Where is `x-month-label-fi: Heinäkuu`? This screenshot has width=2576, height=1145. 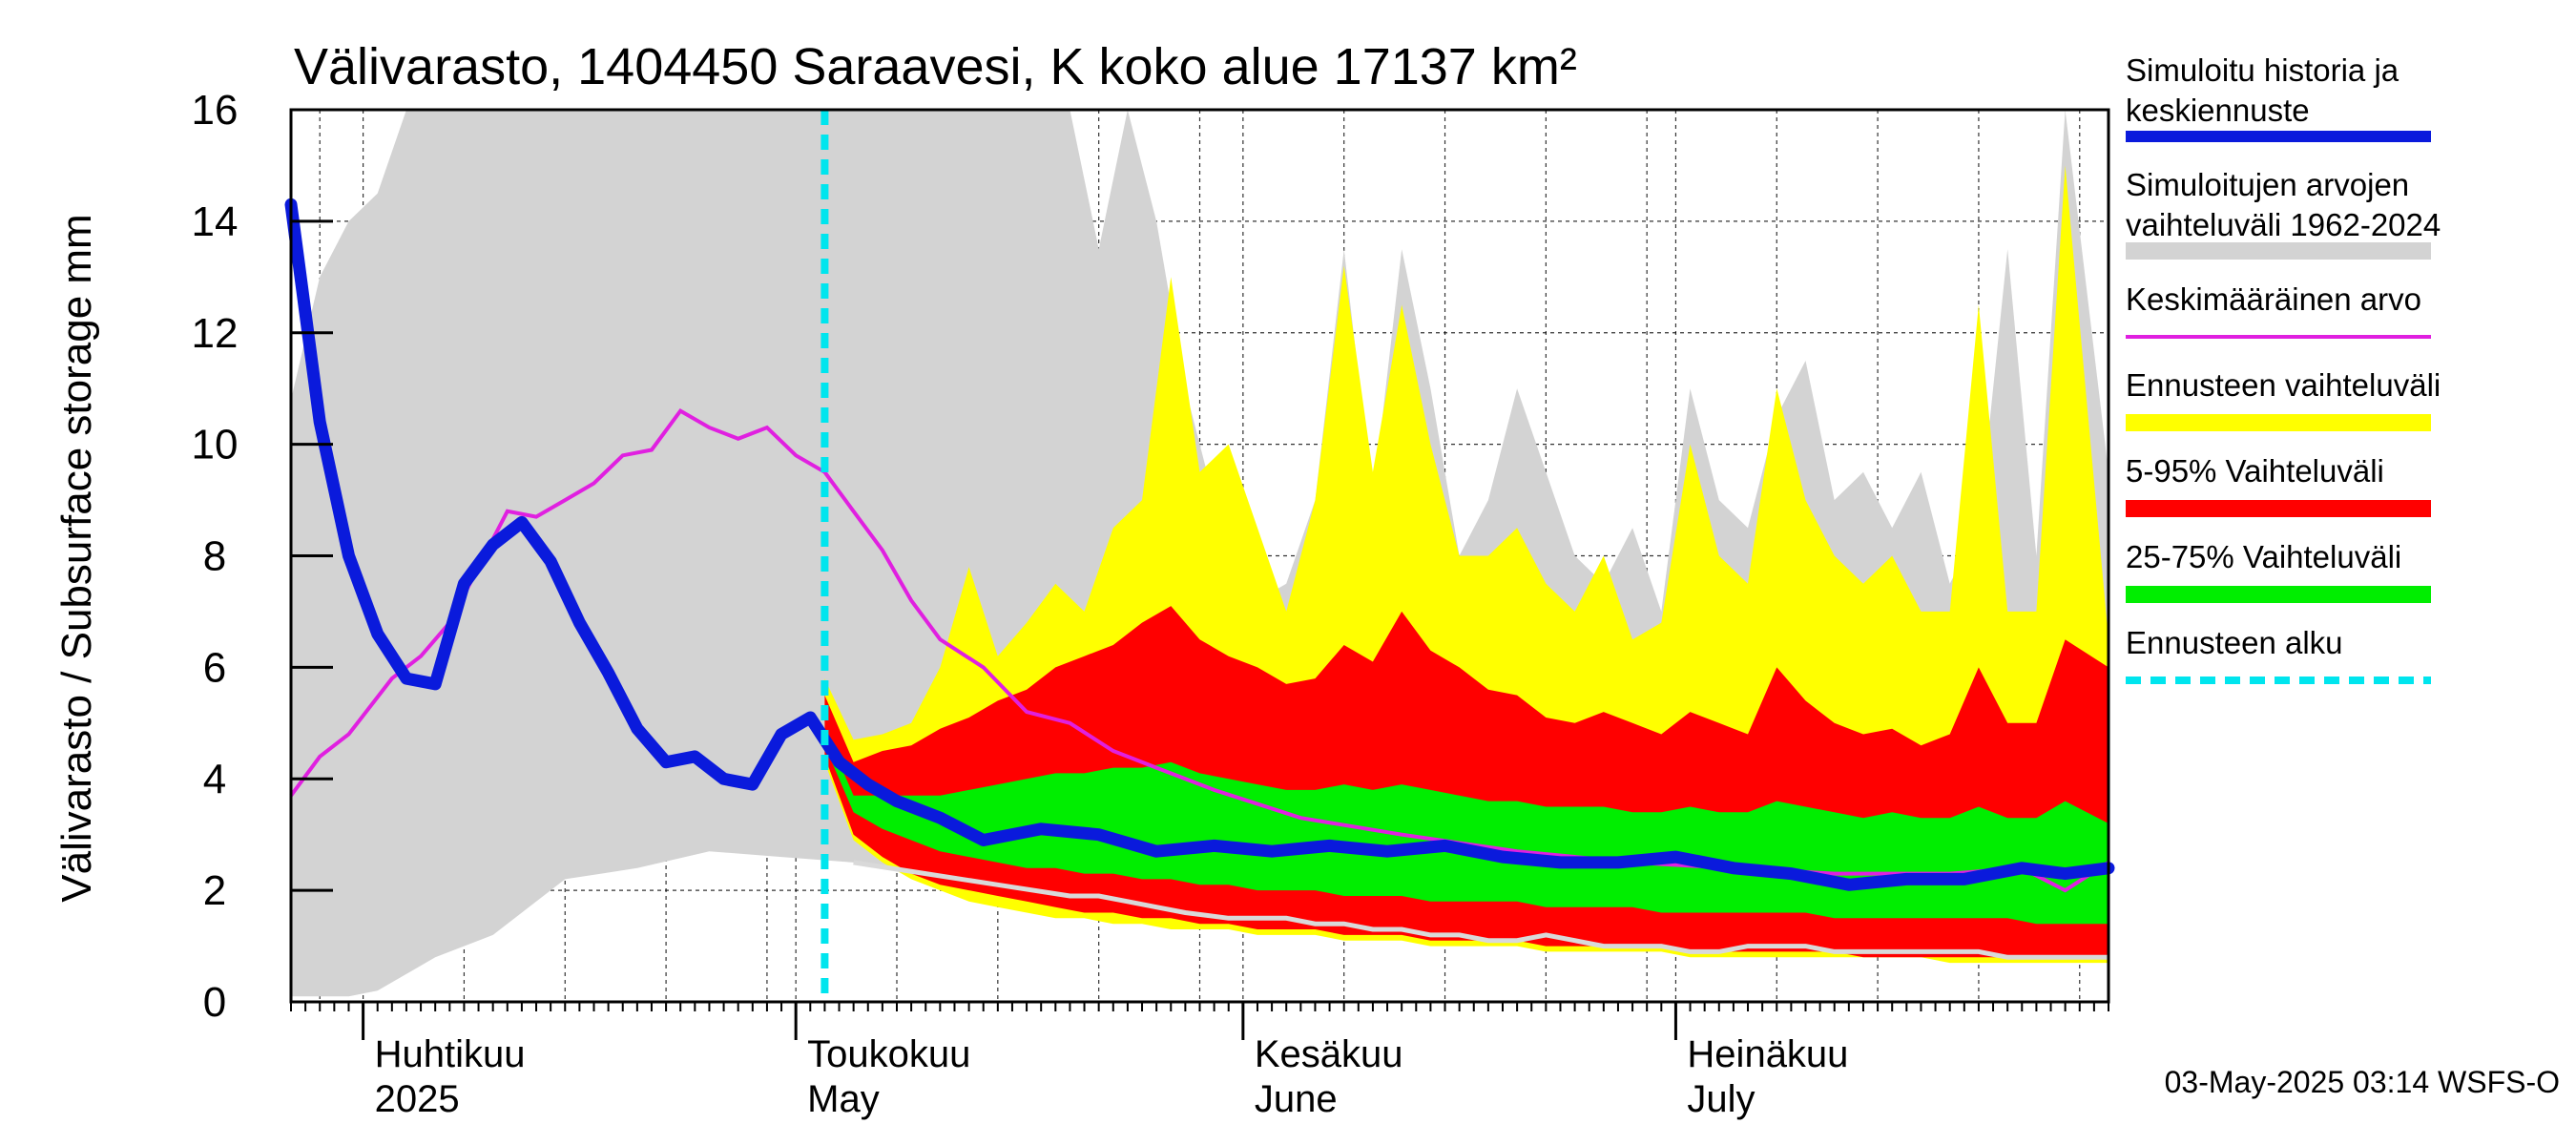
x-month-label-fi: Heinäkuu is located at coordinates (1767, 1054).